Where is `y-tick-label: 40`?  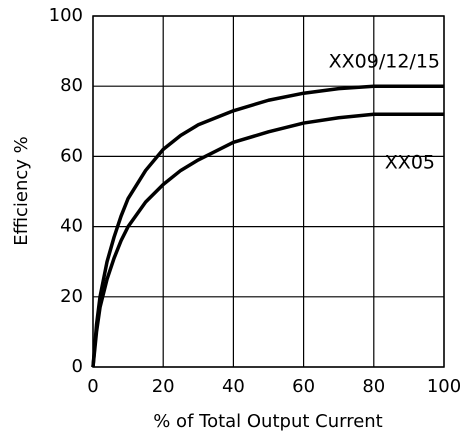 y-tick-label: 40 is located at coordinates (71, 226).